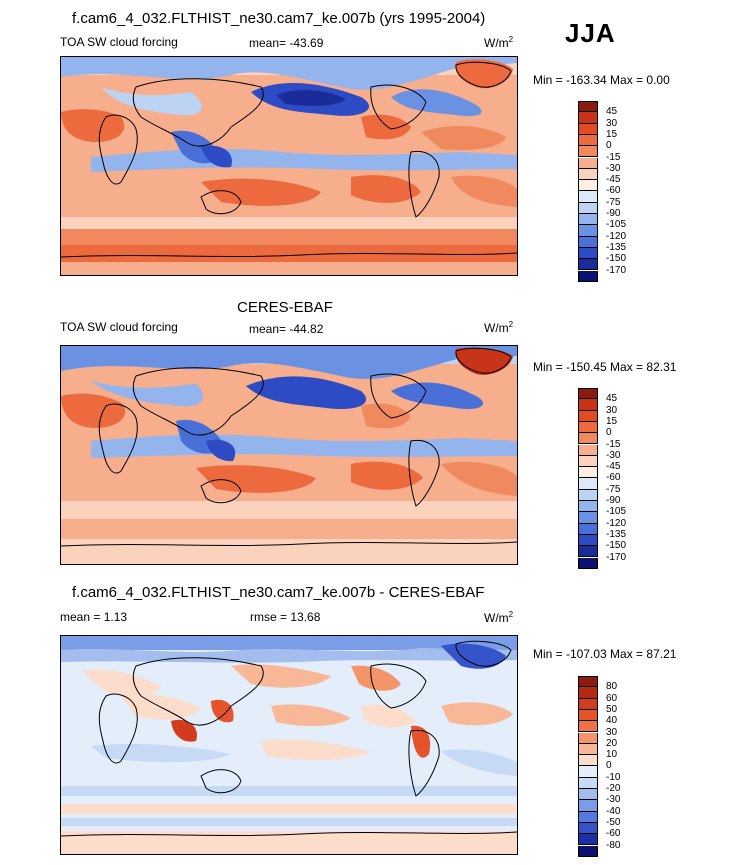  What do you see at coordinates (613, 822) in the screenshot?
I see `colorbar-tick-label: -50` at bounding box center [613, 822].